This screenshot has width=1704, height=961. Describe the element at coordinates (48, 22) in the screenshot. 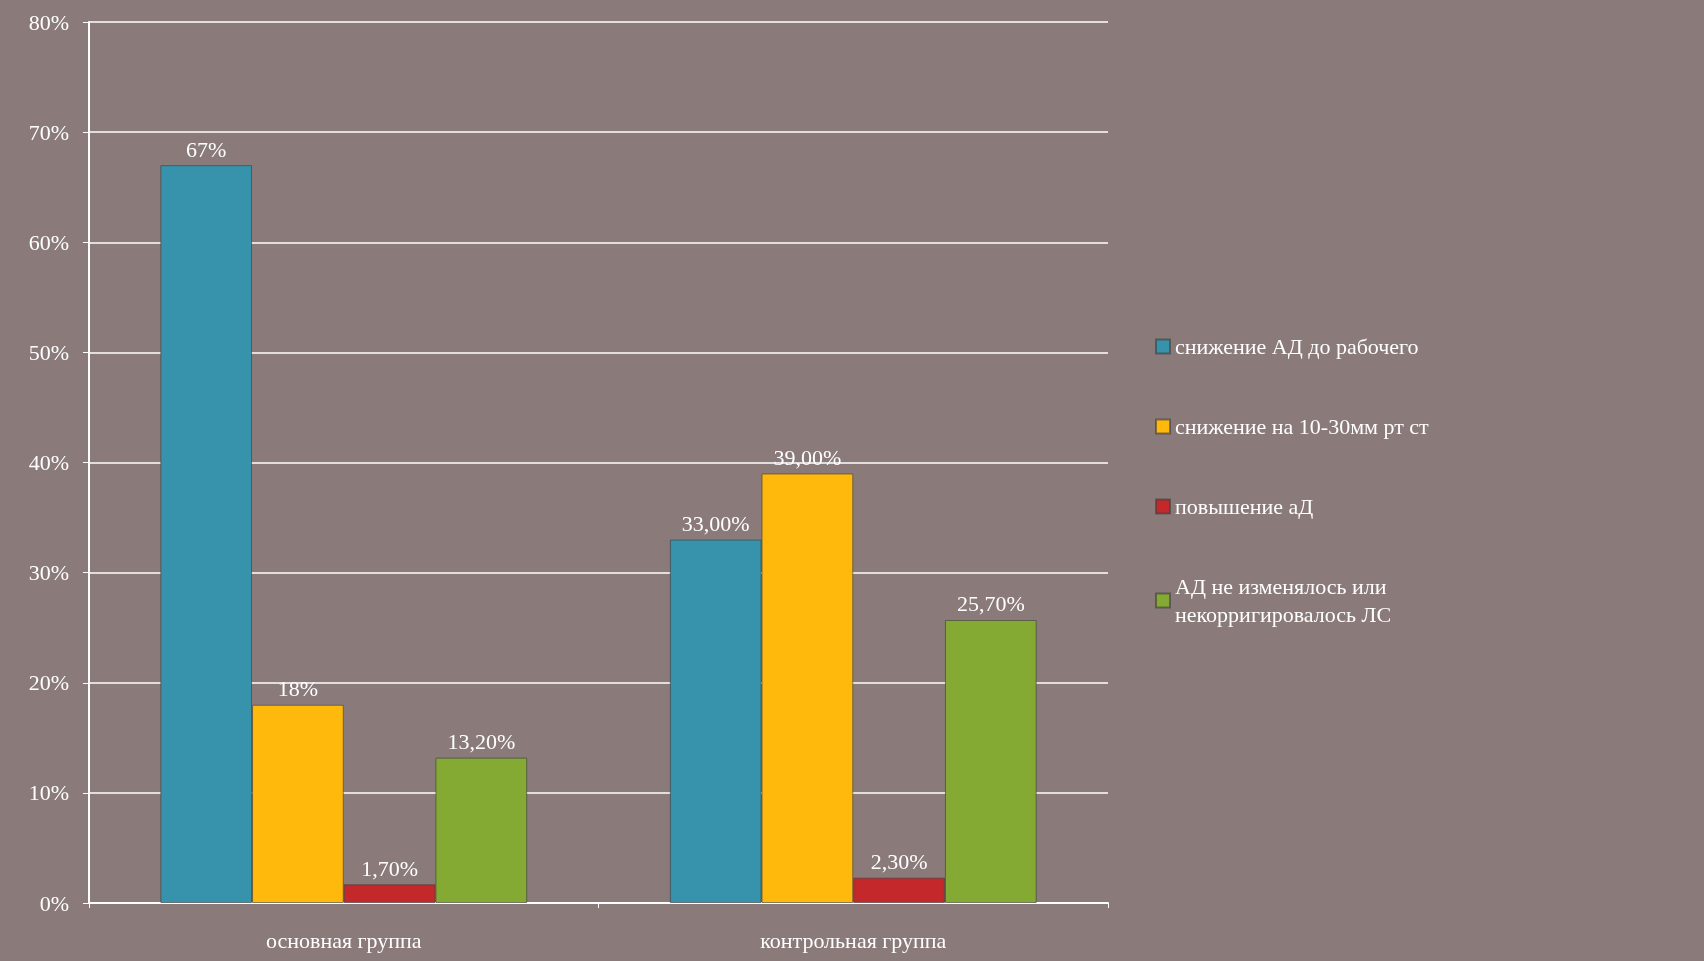

I see `y-tick-label: 80%` at that location.